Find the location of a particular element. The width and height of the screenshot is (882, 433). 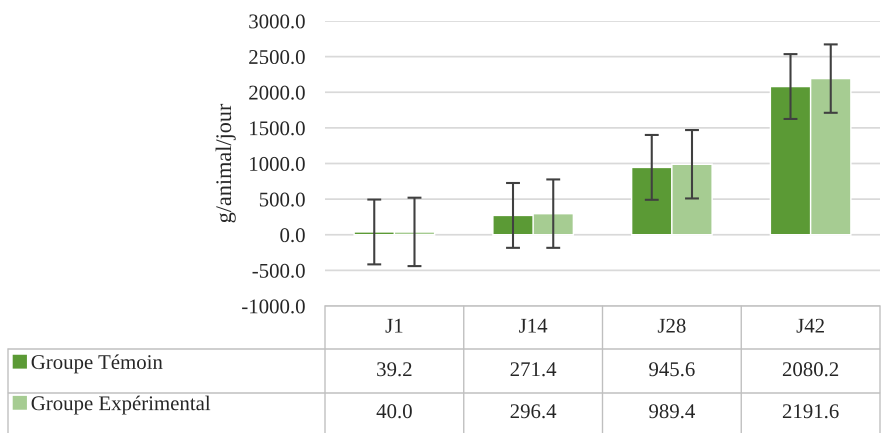

data-label: 2191.6 is located at coordinates (810, 411).